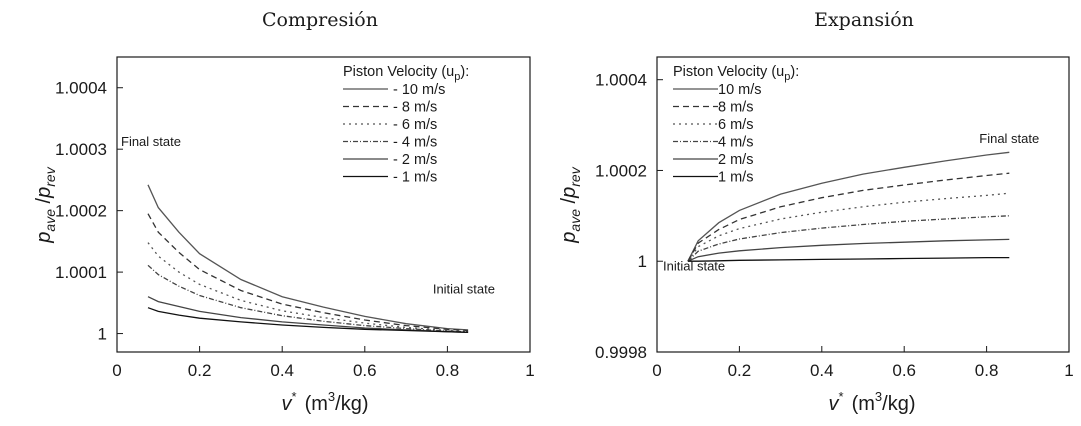  I want to click on panel-title: Compresión, so click(320, 20).